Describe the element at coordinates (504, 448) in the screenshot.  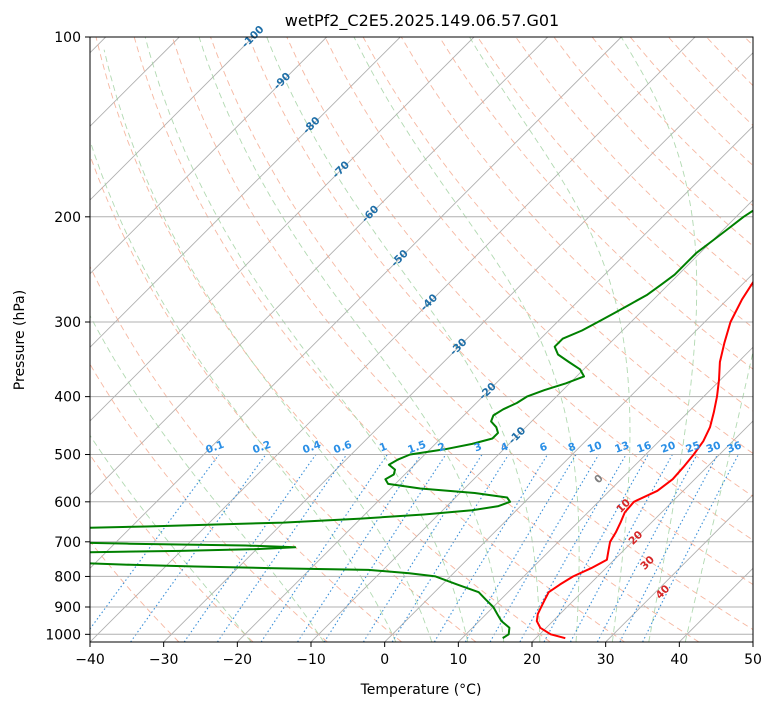
I see `mixing-ratio-label: 4` at that location.